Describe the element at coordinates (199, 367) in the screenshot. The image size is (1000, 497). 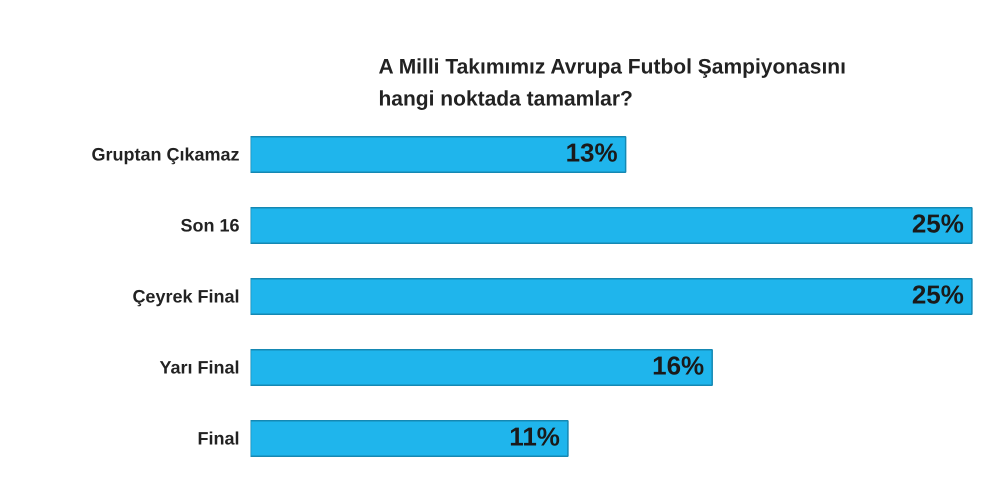
I see `y-tick-label: Yarı Final` at that location.